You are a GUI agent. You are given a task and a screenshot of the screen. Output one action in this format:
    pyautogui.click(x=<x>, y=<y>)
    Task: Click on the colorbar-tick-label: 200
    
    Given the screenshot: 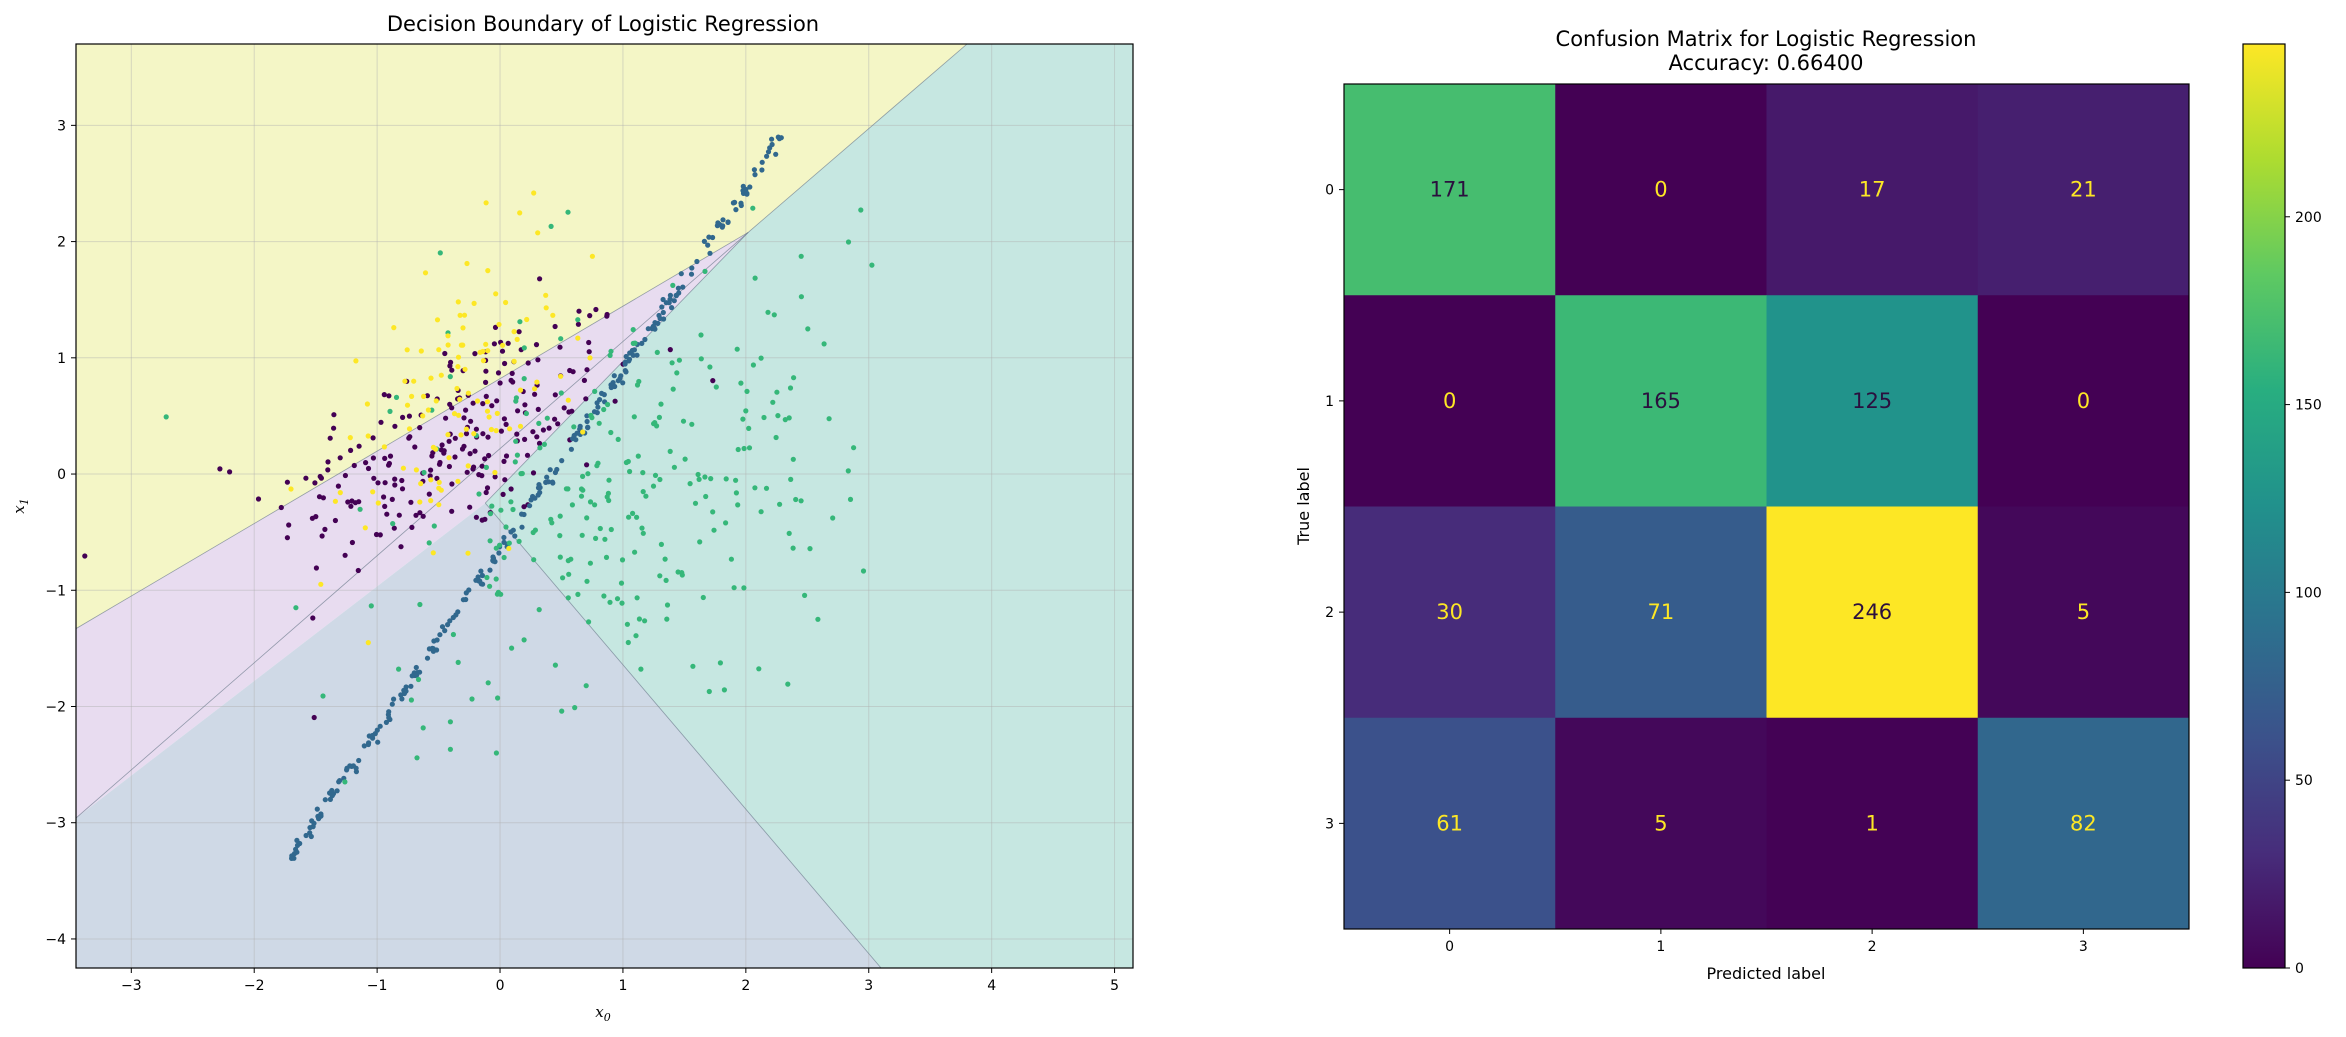 What is the action you would take?
    pyautogui.click(x=2308, y=218)
    